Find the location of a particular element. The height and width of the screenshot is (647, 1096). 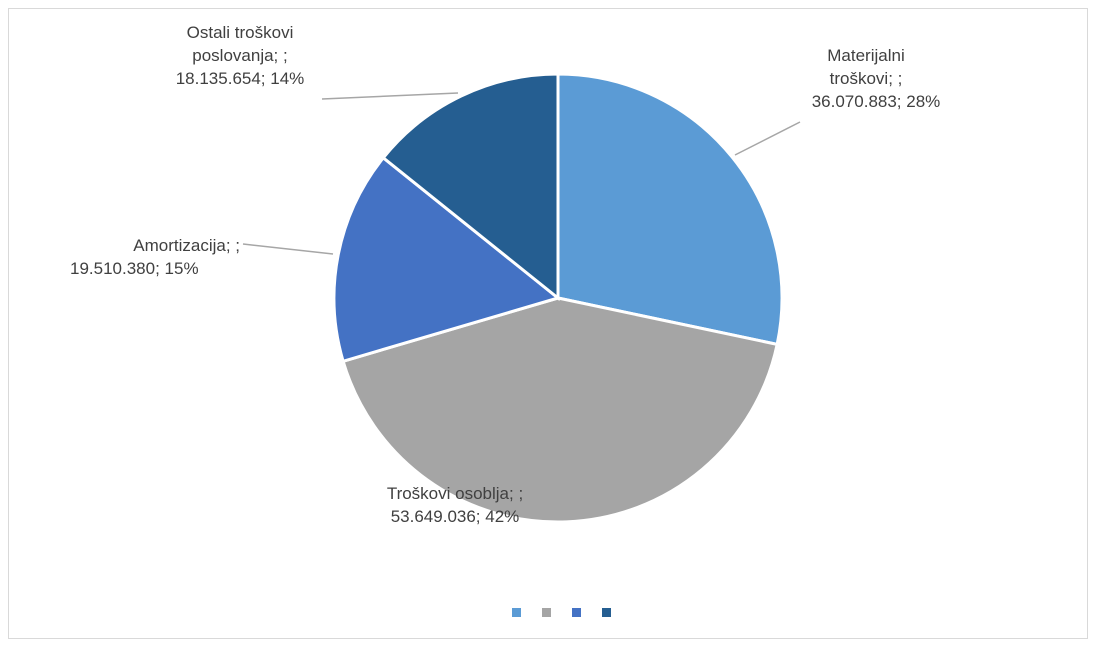

leader-line-ostali-troskovi is located at coordinates (390, 96).